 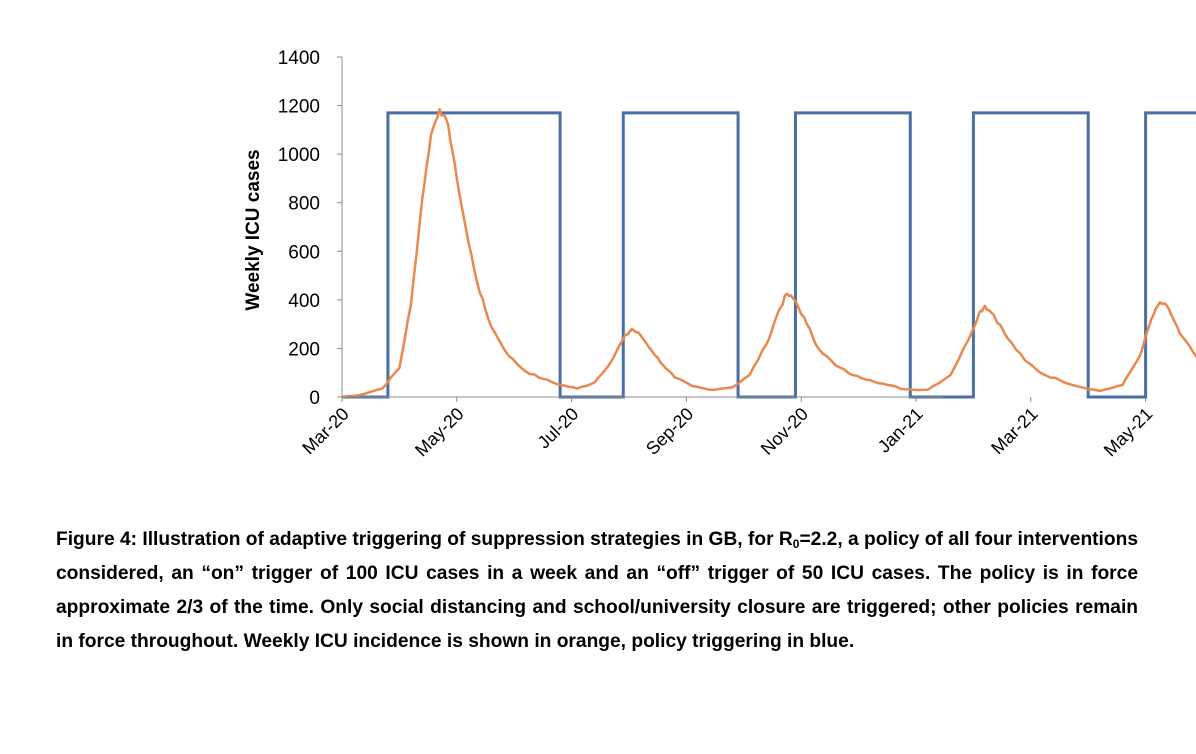 What do you see at coordinates (900, 430) in the screenshot?
I see `x-tick-label: Jan-21` at bounding box center [900, 430].